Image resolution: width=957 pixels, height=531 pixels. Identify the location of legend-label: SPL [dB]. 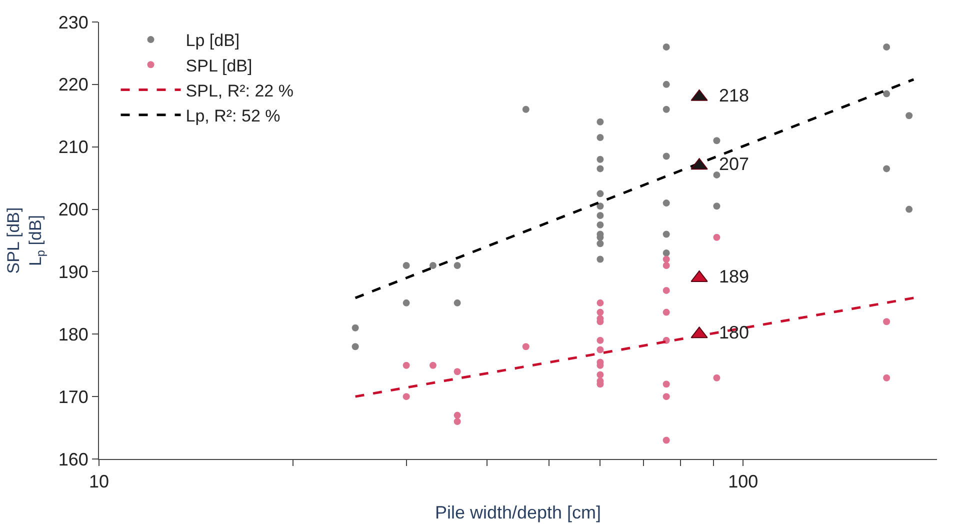
(219, 66).